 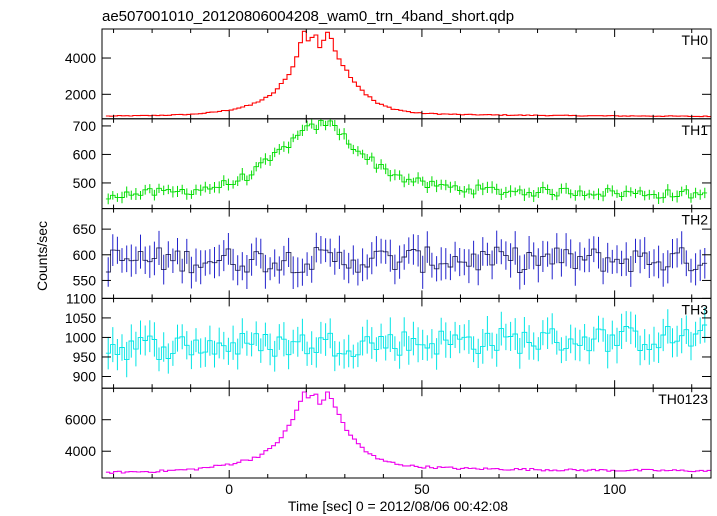 What do you see at coordinates (695, 309) in the screenshot?
I see `panel-label: TH3` at bounding box center [695, 309].